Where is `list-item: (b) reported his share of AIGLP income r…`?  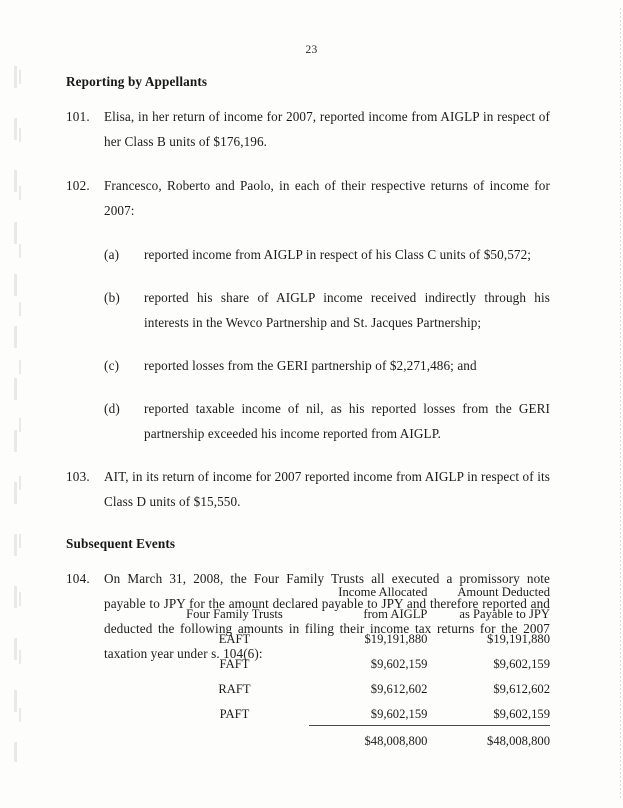
list-item: (b) reported his share of AIGLP income r… is located at coordinates (308, 310).